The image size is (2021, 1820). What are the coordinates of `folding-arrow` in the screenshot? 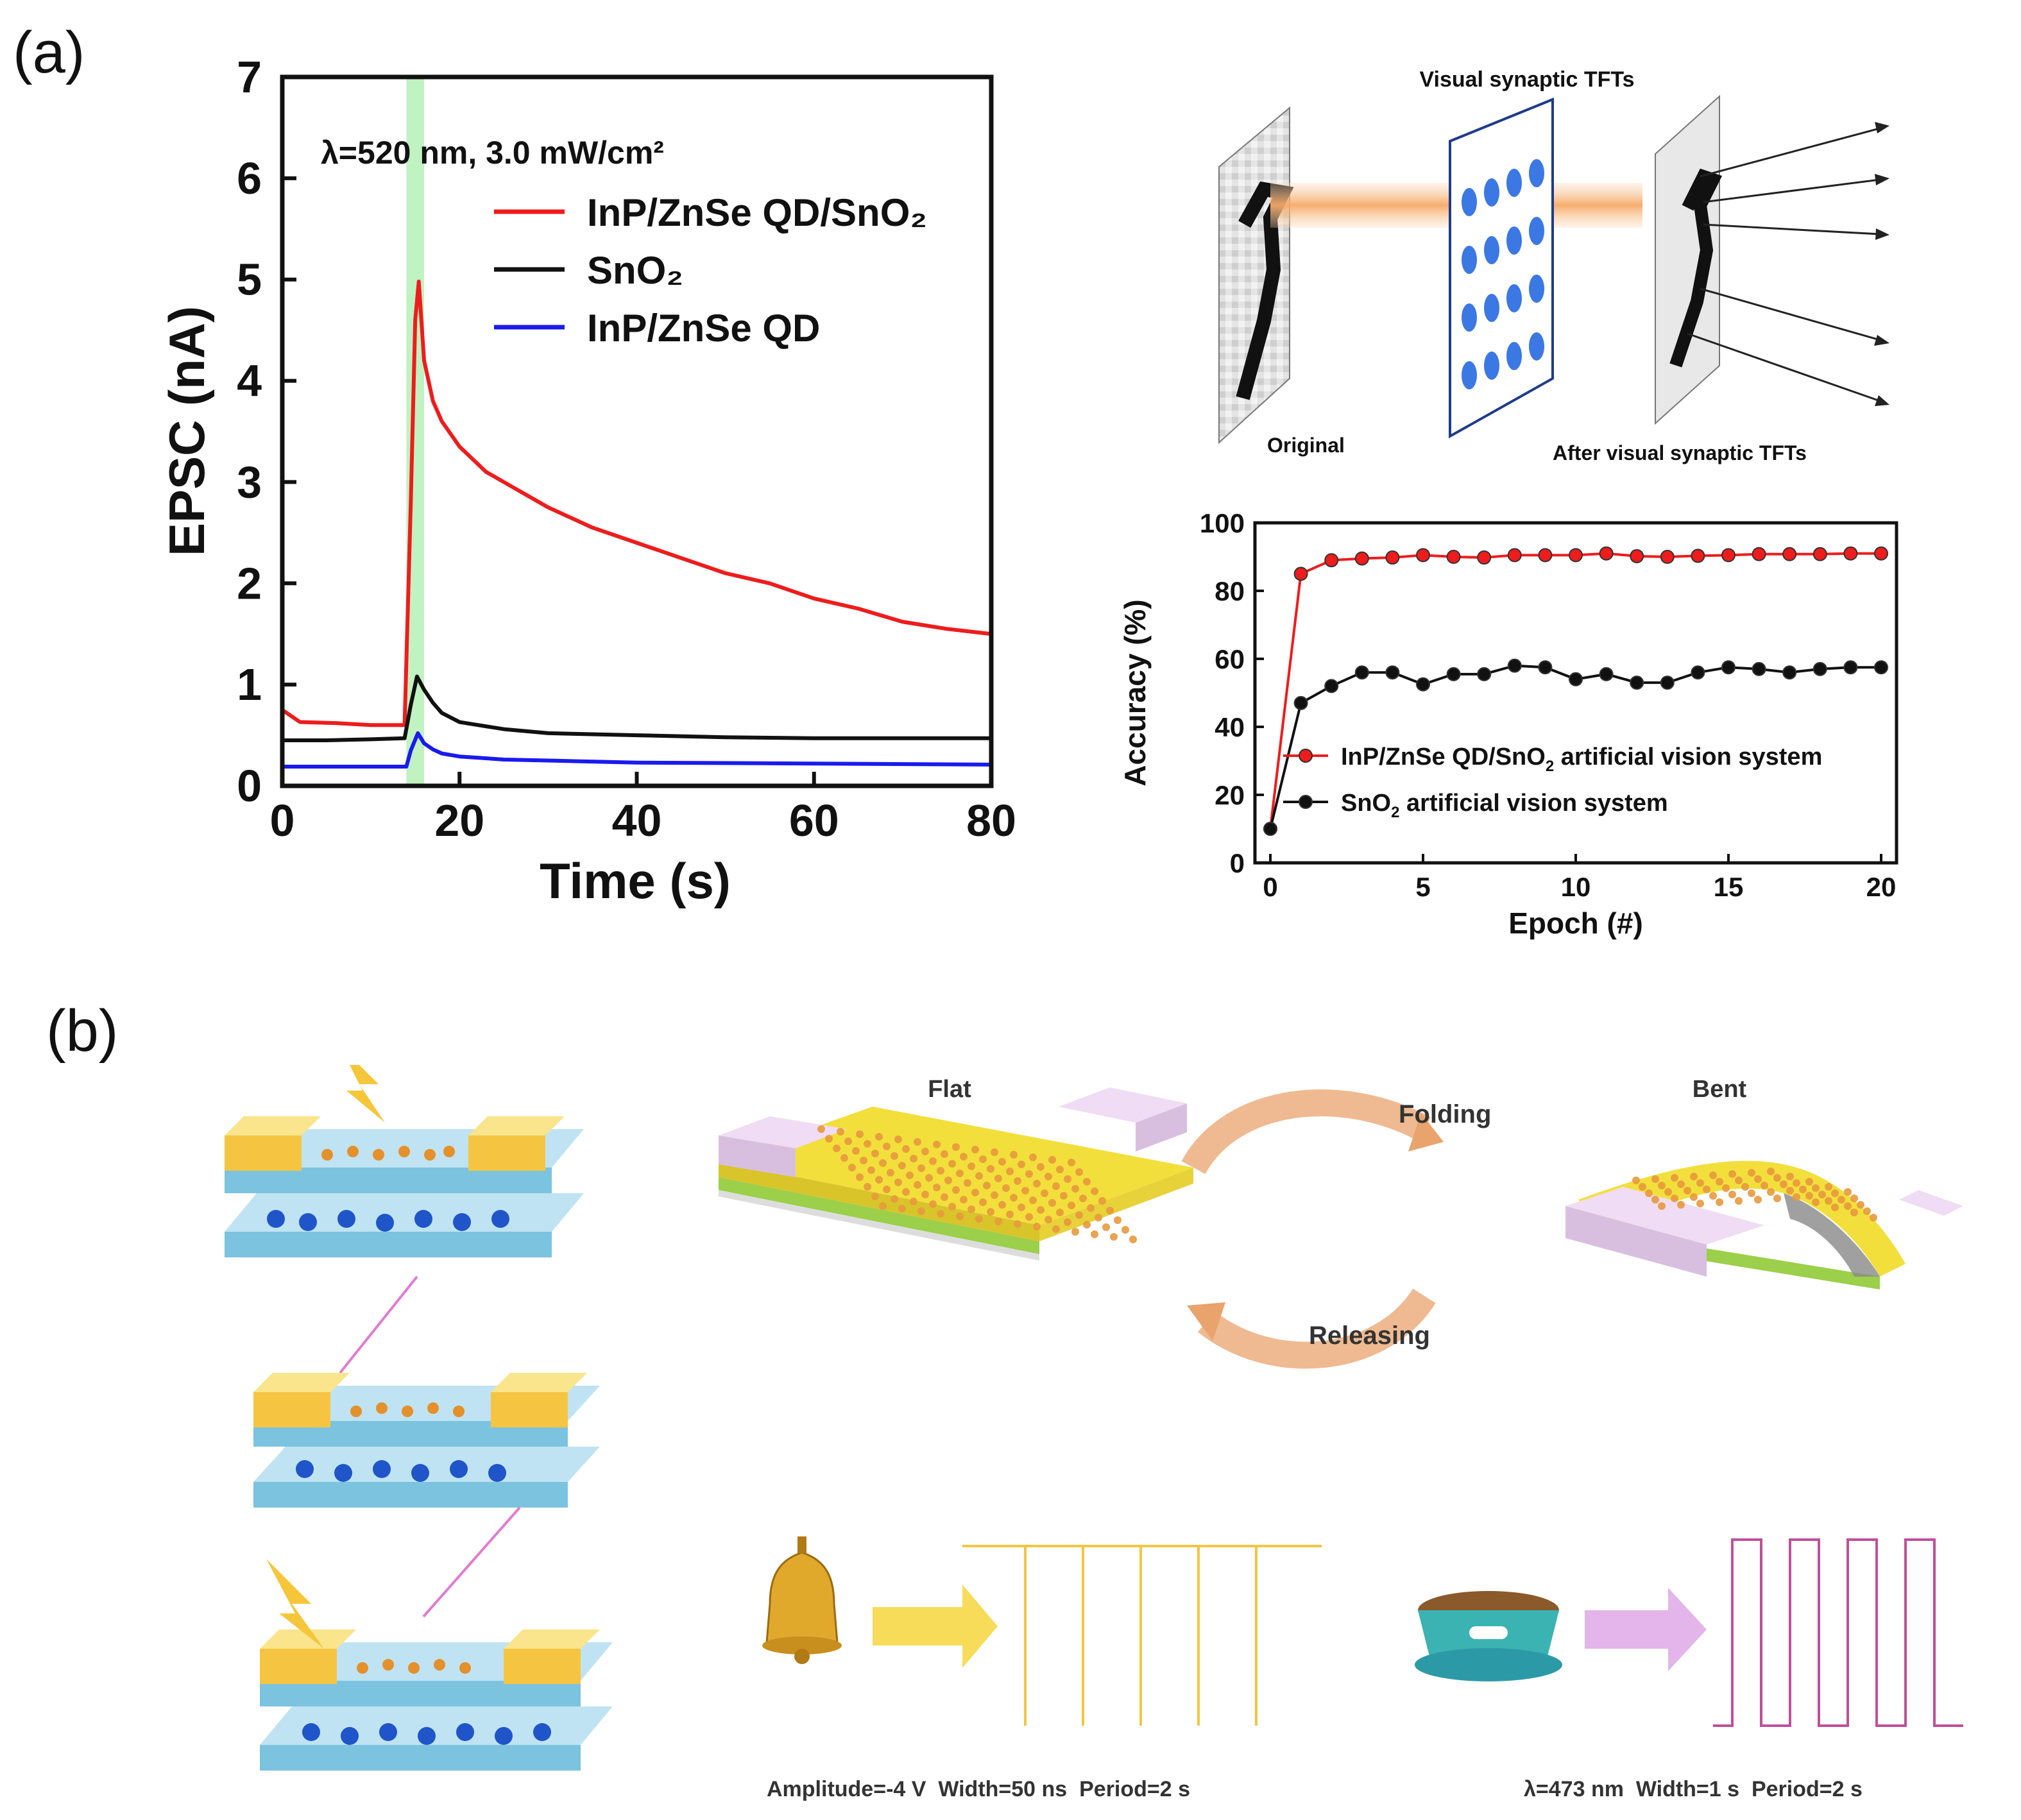 It's located at (1312, 1132).